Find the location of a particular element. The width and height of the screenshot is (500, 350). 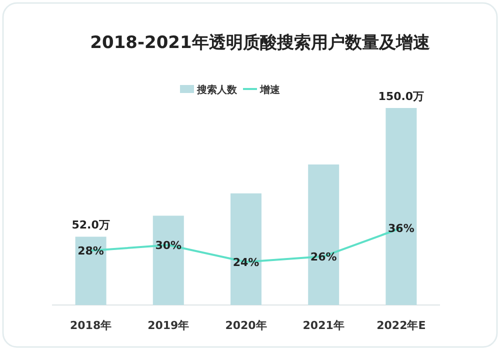

data-label: 28% is located at coordinates (91, 251).